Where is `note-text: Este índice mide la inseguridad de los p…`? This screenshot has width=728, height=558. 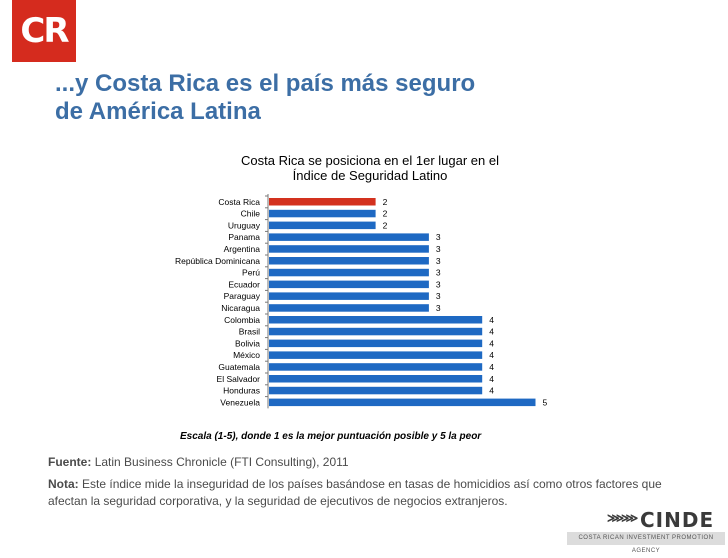 note-text: Este índice mide la inseguridad de los p… is located at coordinates (355, 492).